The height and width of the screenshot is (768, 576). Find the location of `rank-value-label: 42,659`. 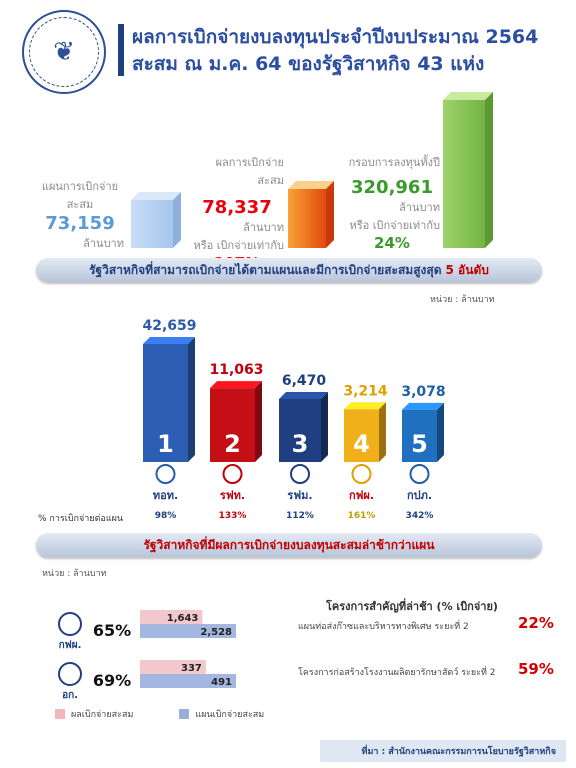

rank-value-label: 42,659 is located at coordinates (169, 326).